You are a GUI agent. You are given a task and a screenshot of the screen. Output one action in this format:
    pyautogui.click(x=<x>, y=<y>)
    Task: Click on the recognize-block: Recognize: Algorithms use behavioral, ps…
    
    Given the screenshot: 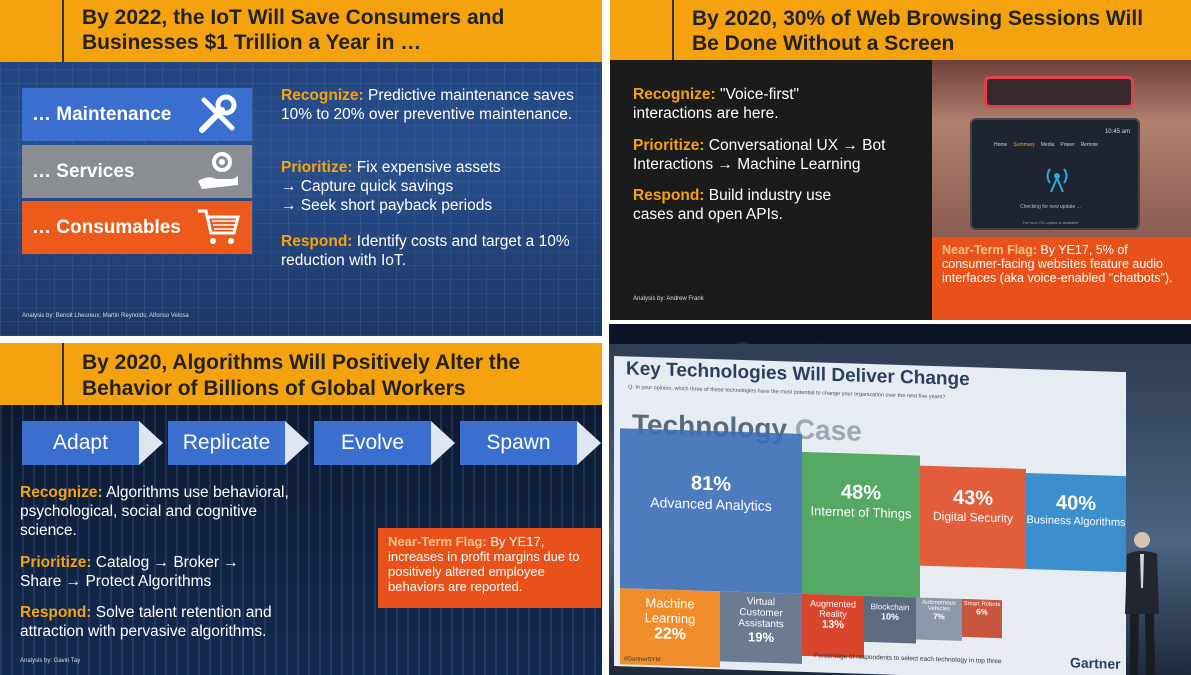 What is the action you would take?
    pyautogui.click(x=155, y=511)
    